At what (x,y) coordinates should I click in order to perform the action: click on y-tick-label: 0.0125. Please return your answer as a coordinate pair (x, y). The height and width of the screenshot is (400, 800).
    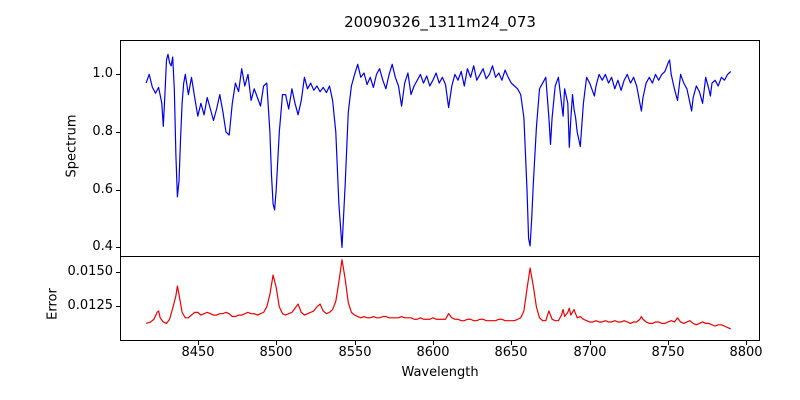
    Looking at the image, I should click on (90, 305).